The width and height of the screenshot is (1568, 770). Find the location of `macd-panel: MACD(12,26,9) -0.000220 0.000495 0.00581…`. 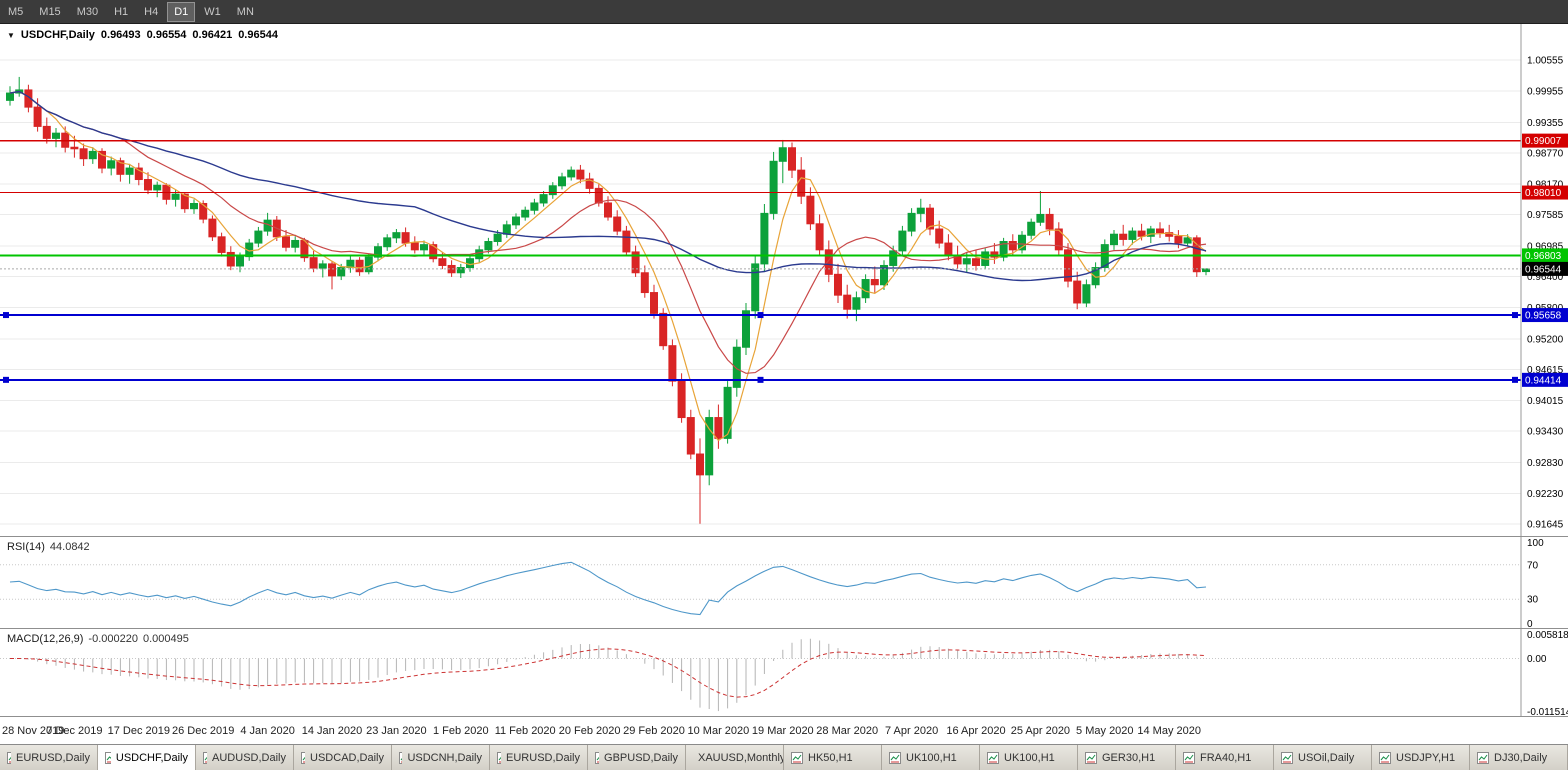

macd-panel: MACD(12,26,9) -0.000220 0.000495 0.00581… is located at coordinates (784, 672).